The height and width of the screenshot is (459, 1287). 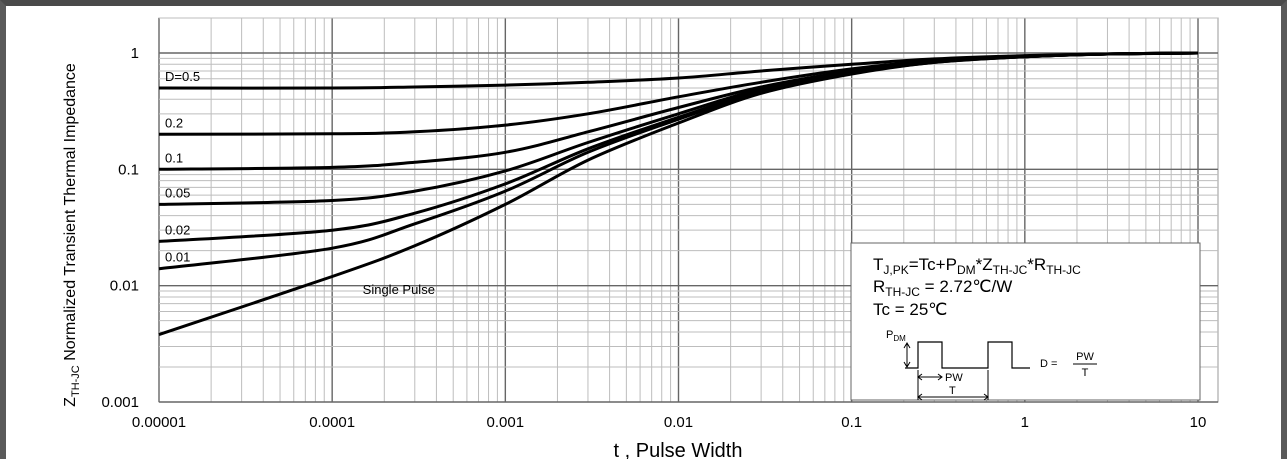 I want to click on x-tick-label: 0.001, so click(x=506, y=422).